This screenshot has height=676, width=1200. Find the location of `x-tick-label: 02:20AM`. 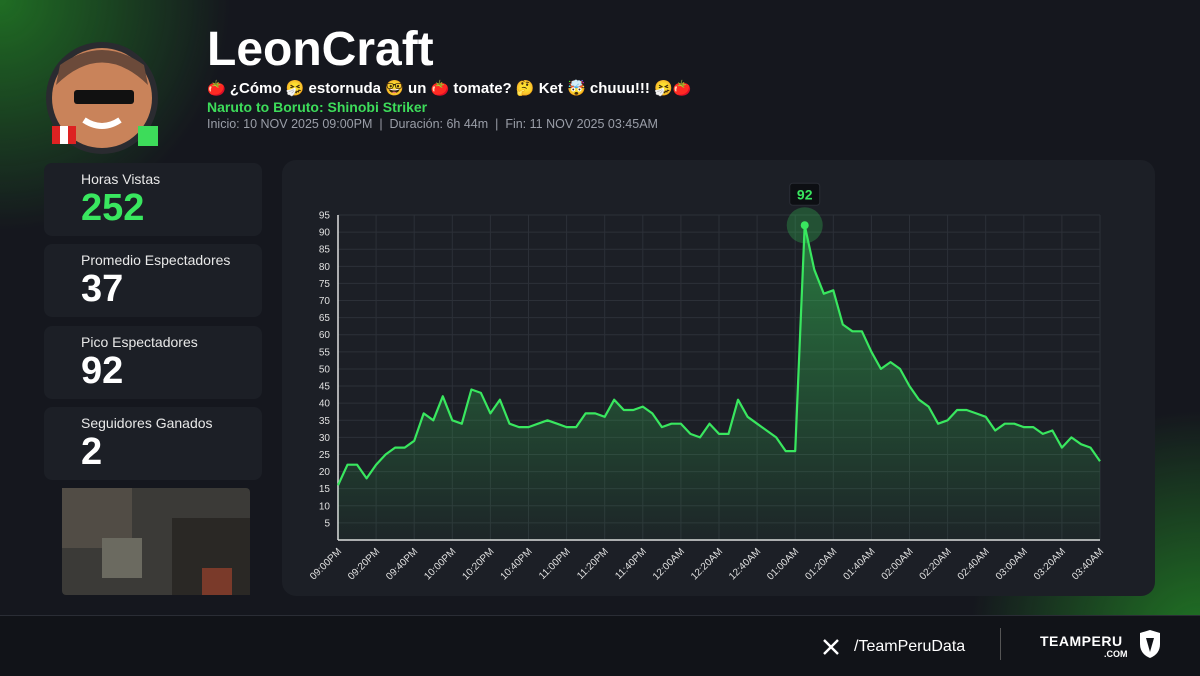

x-tick-label: 02:20AM is located at coordinates (936, 564).